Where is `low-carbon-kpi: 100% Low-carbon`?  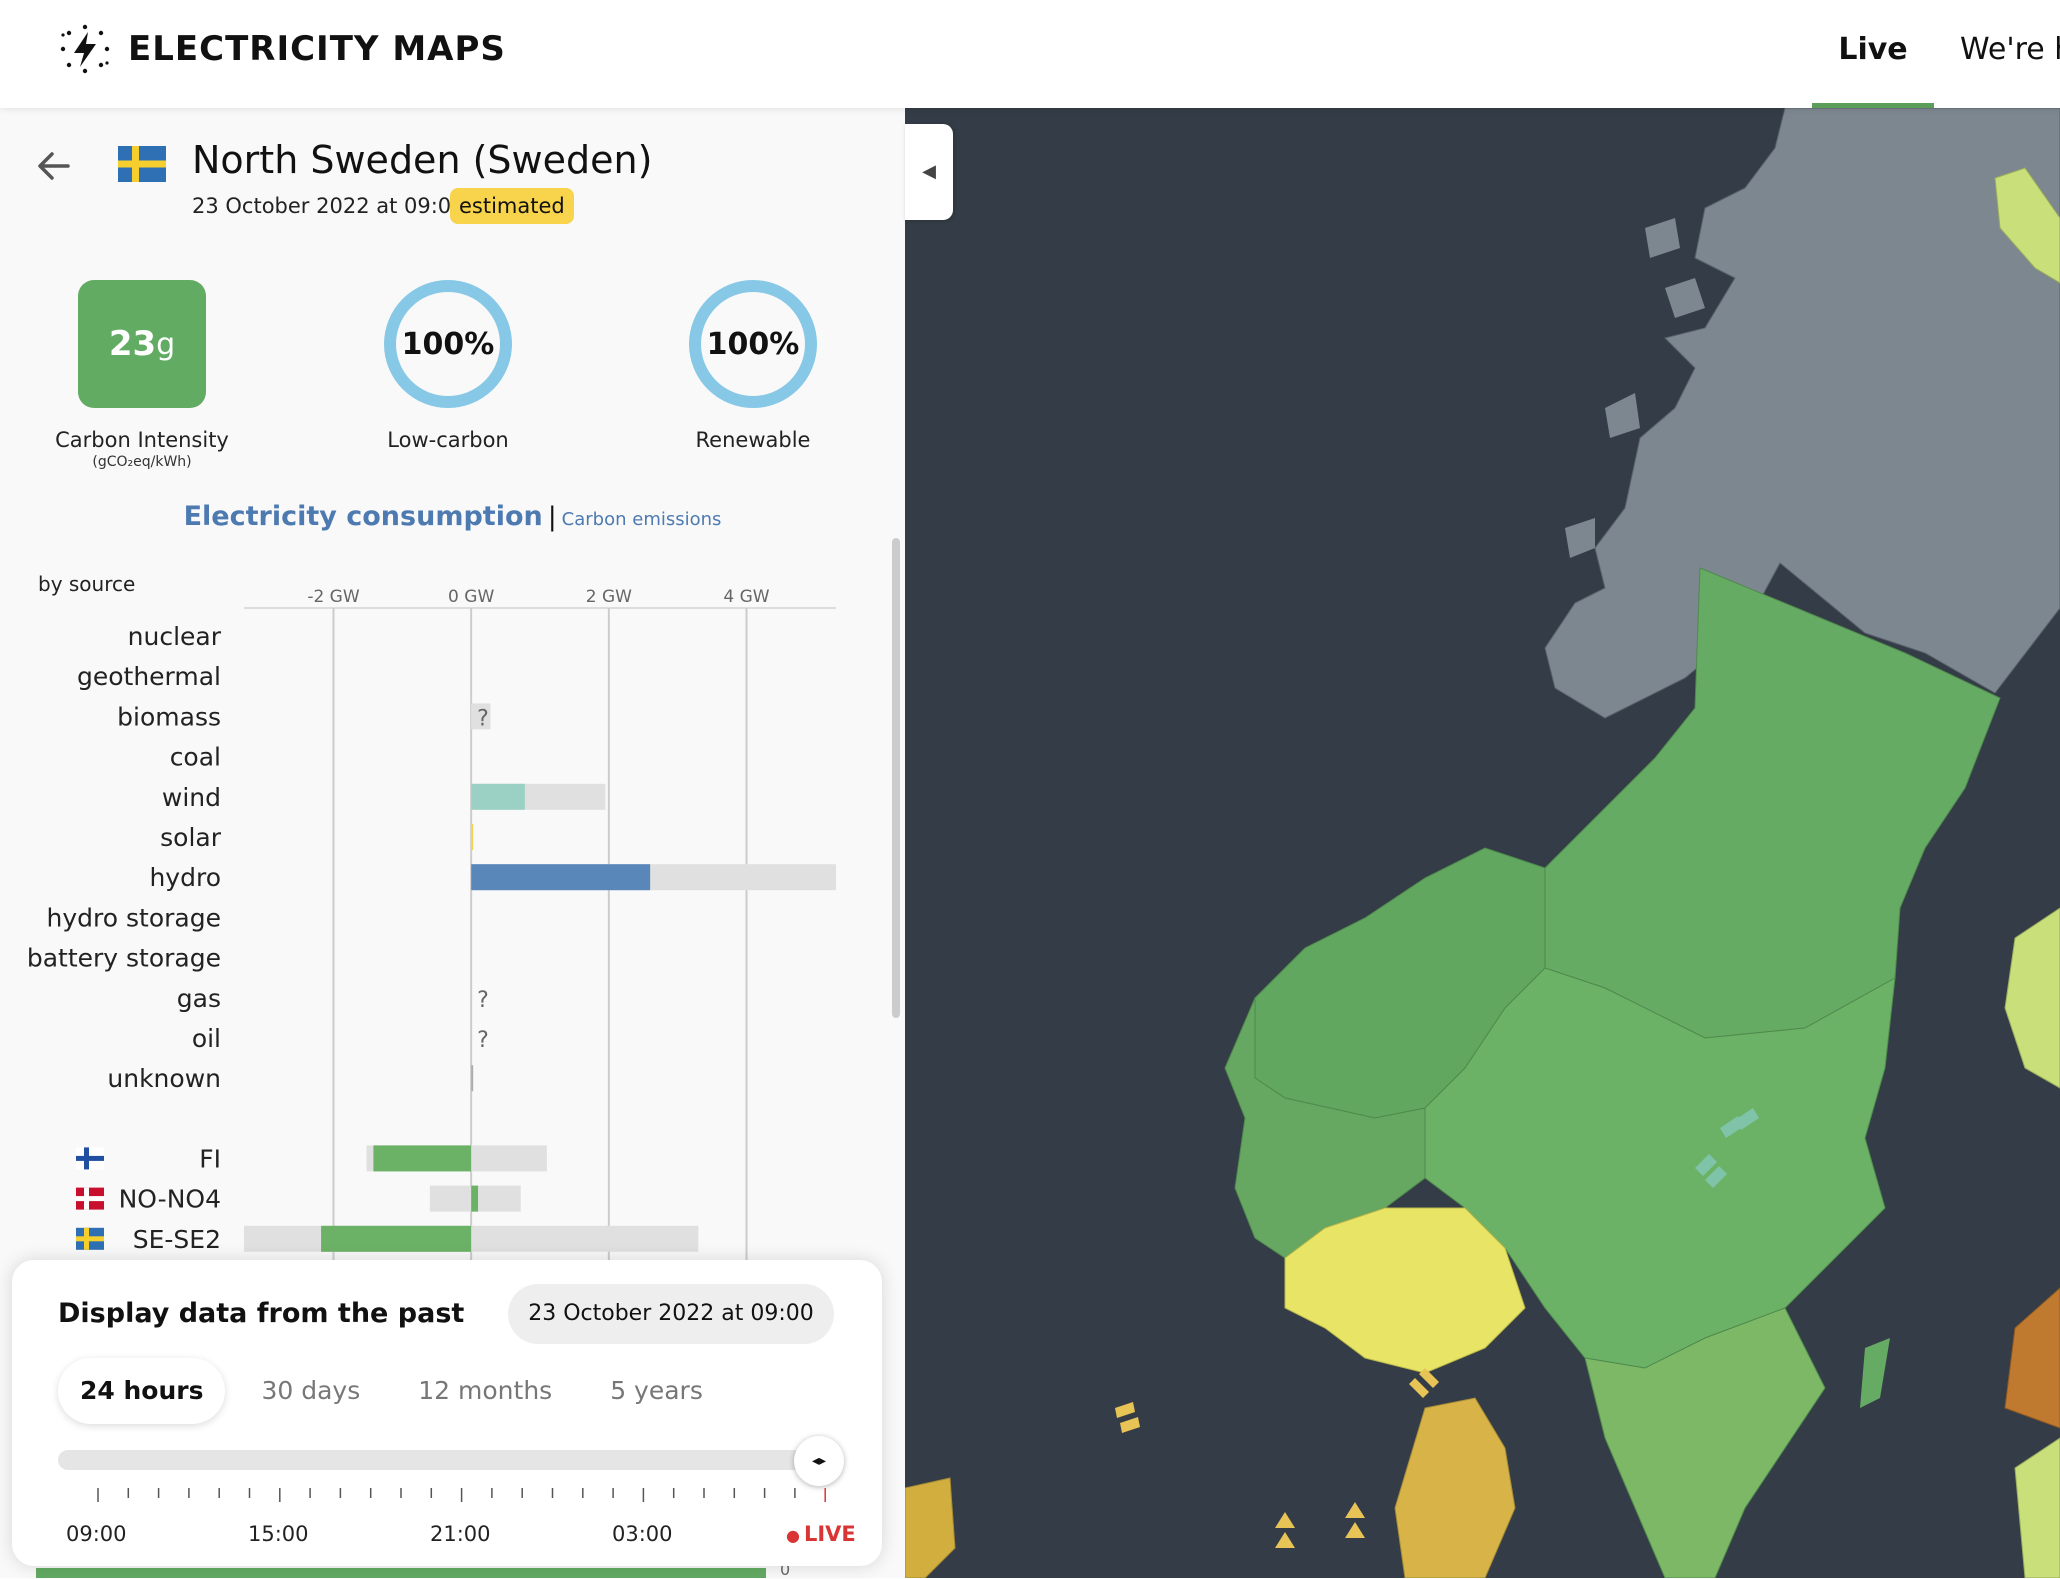 low-carbon-kpi: 100% Low-carbon is located at coordinates (448, 366).